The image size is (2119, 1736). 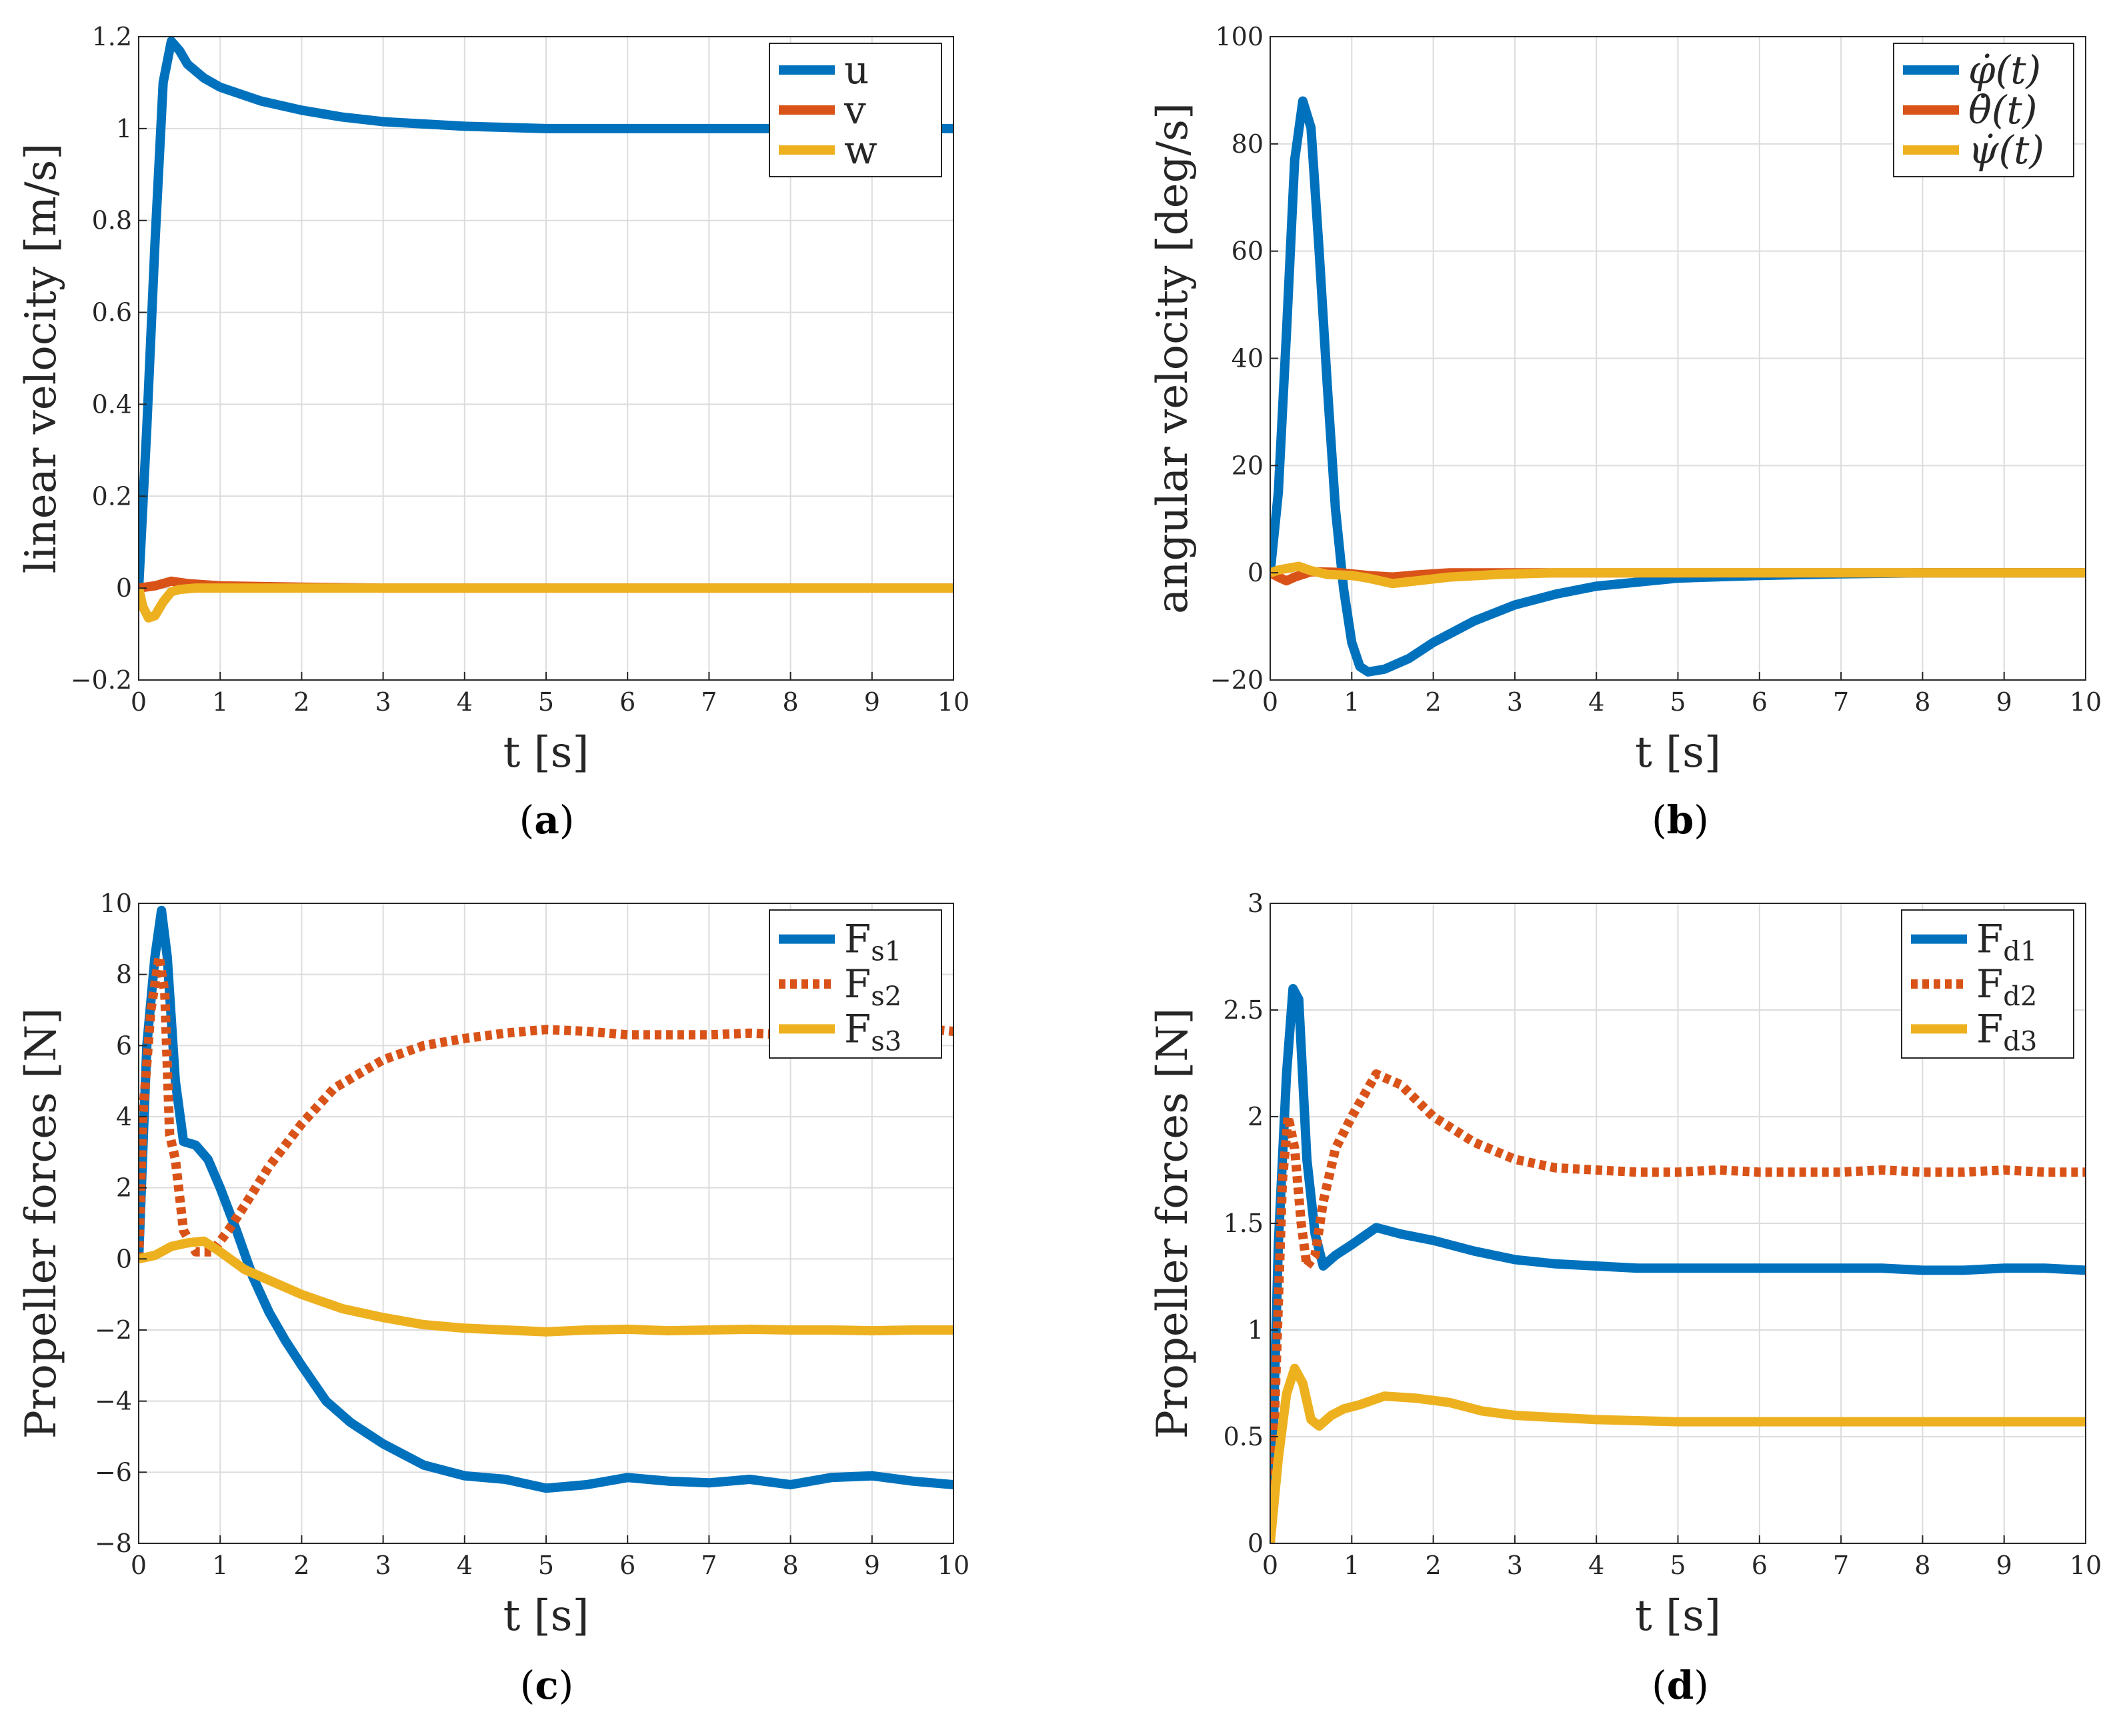 I want to click on series-line-Fs3, so click(x=546, y=1286).